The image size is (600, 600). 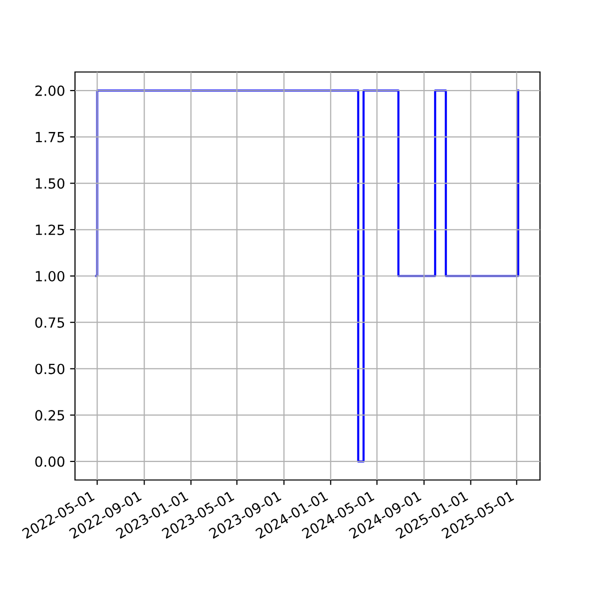 What do you see at coordinates (50, 137) in the screenshot?
I see `y-tick-label: 1.75` at bounding box center [50, 137].